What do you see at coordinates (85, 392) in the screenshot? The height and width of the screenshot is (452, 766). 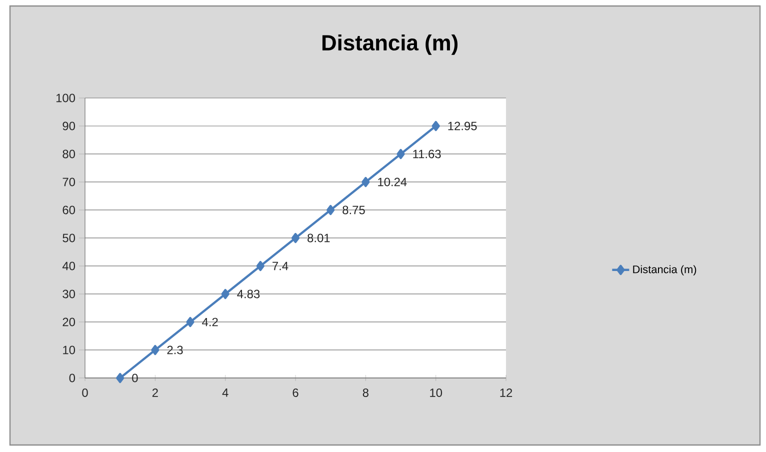 I see `x-tick-label: 0` at bounding box center [85, 392].